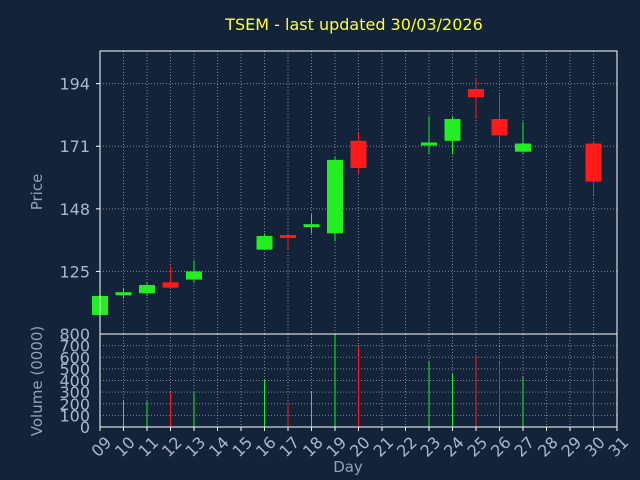  I want to click on x-axis-label: Day, so click(348, 467).